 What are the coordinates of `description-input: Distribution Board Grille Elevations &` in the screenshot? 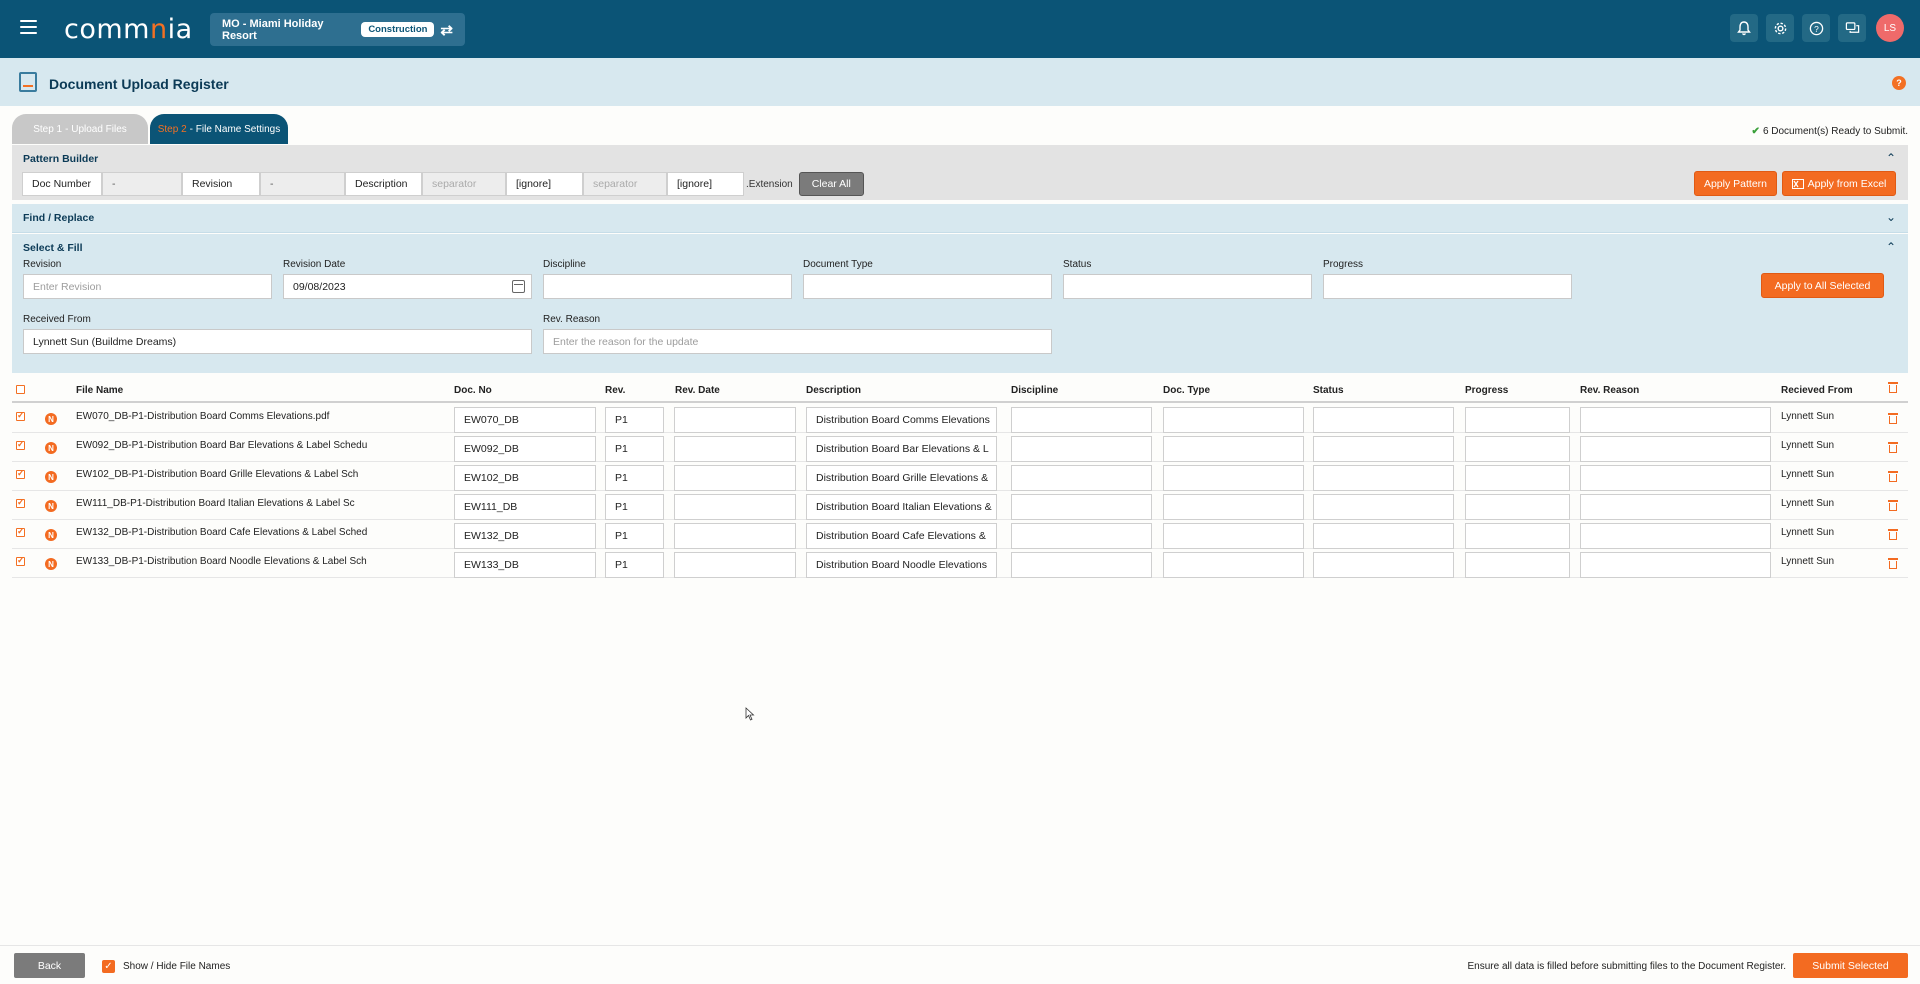 It's located at (901, 478).